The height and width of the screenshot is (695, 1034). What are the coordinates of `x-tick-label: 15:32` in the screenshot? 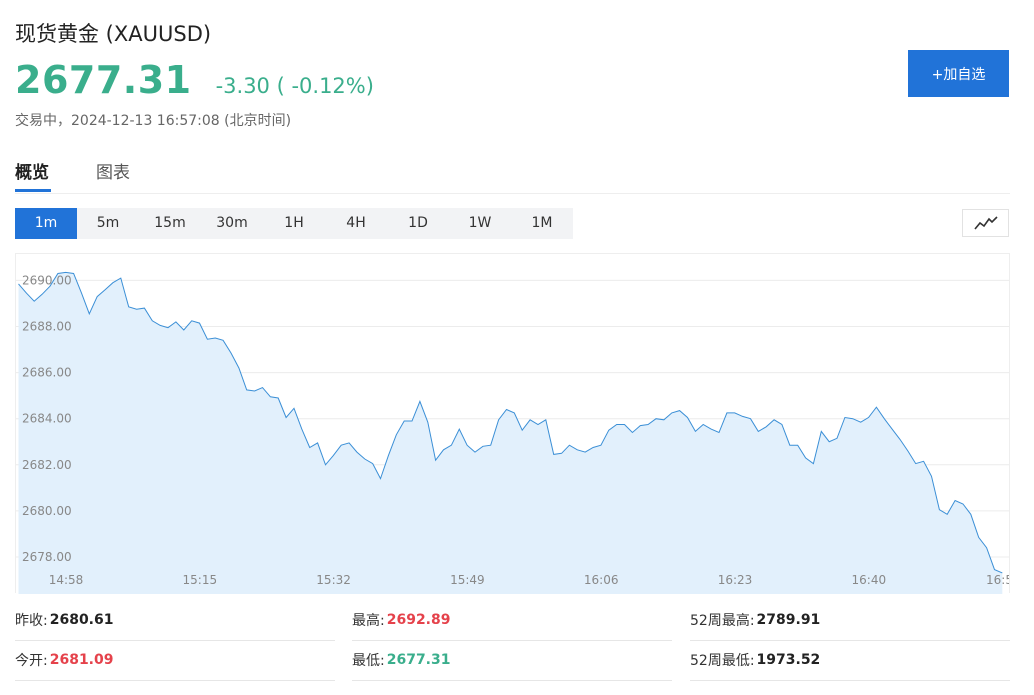 It's located at (333, 580).